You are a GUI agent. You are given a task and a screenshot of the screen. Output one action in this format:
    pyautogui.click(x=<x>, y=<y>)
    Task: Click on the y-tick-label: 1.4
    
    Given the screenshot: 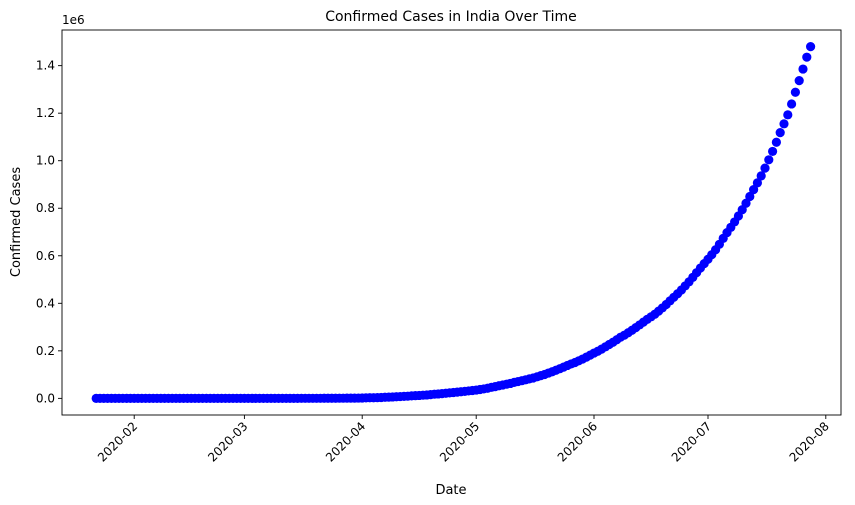 What is the action you would take?
    pyautogui.click(x=45, y=66)
    